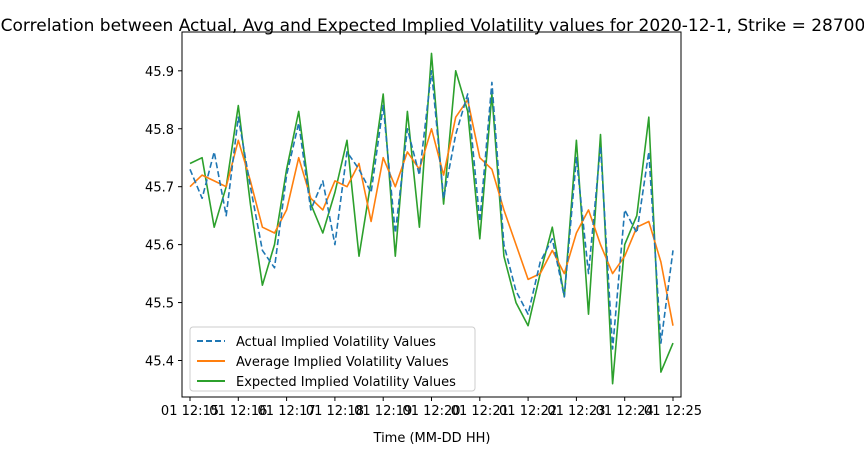 The image size is (864, 459). Describe the element at coordinates (159, 188) in the screenshot. I see `y-tick-label: 45.7` at that location.